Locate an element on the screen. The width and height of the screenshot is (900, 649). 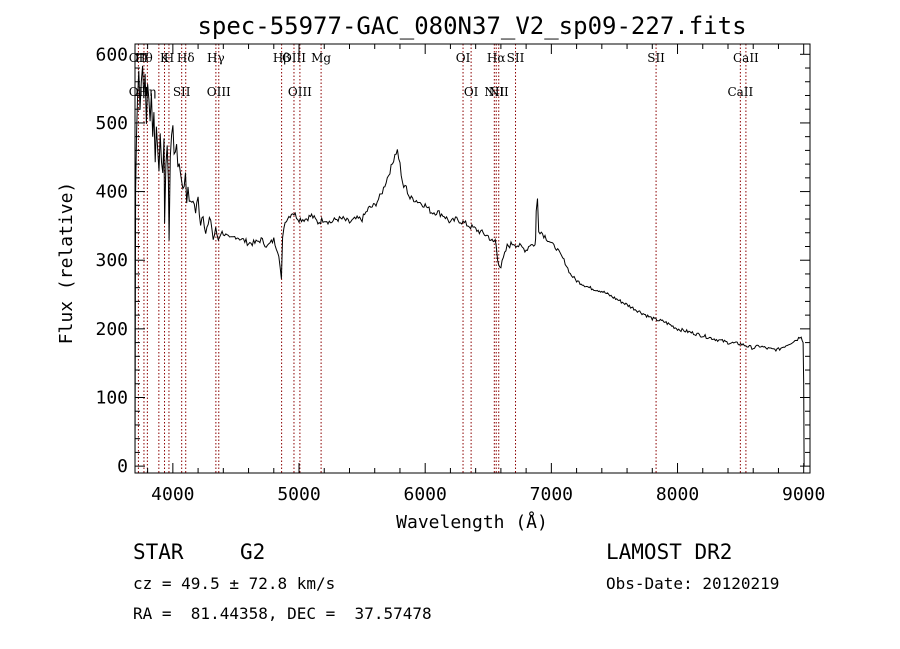
y-tick-label: 0 is located at coordinates (122, 466).